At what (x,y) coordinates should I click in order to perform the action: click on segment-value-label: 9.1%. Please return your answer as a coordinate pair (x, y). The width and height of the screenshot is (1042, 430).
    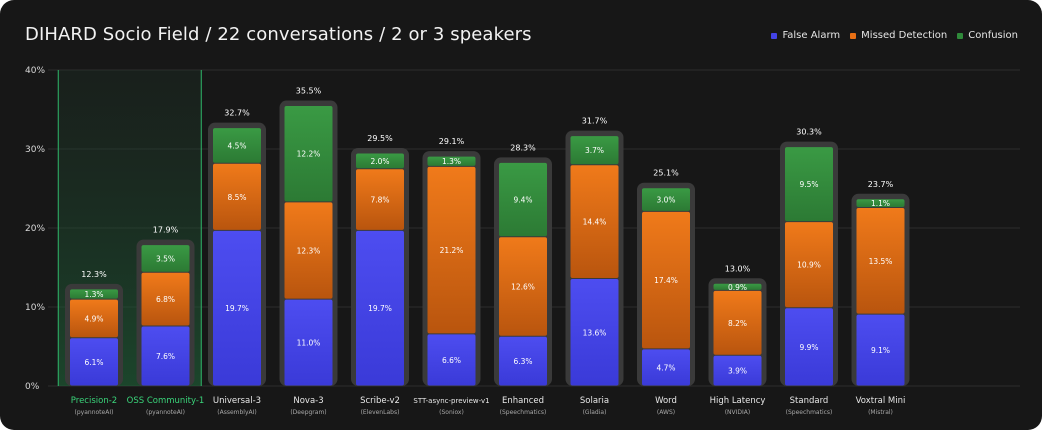
    Looking at the image, I should click on (880, 350).